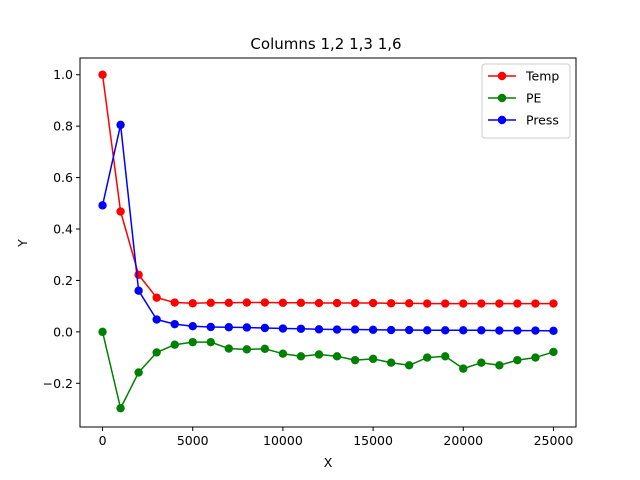 This screenshot has width=640, height=480. I want to click on y-tick-label: 0.4, so click(63, 229).